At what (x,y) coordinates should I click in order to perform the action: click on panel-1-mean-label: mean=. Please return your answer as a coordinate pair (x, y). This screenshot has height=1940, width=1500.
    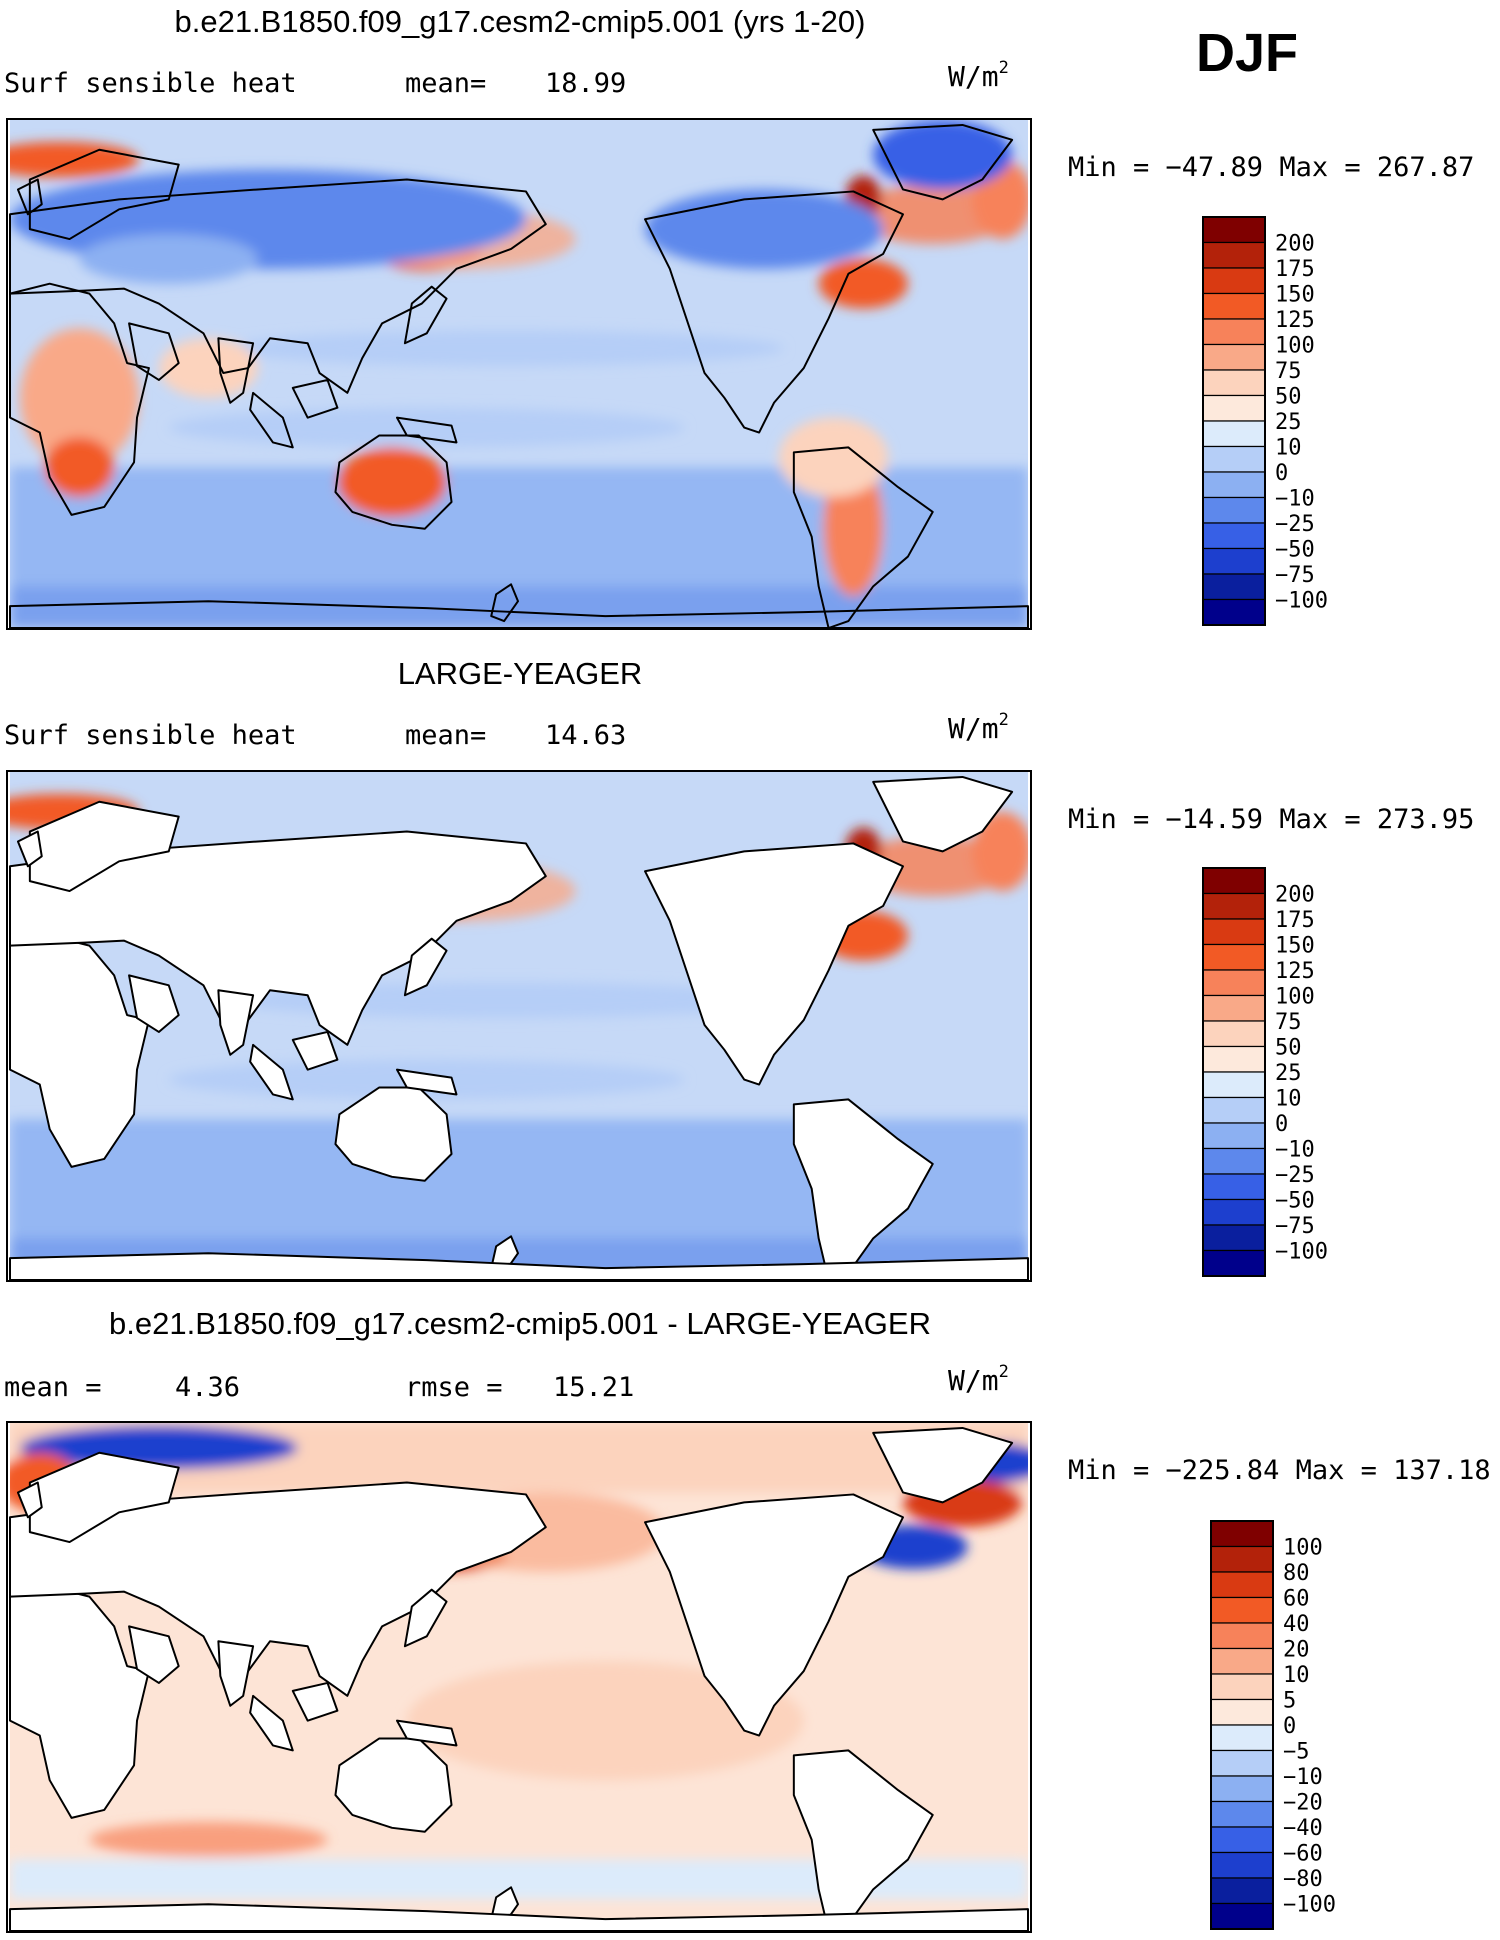
    Looking at the image, I should click on (446, 735).